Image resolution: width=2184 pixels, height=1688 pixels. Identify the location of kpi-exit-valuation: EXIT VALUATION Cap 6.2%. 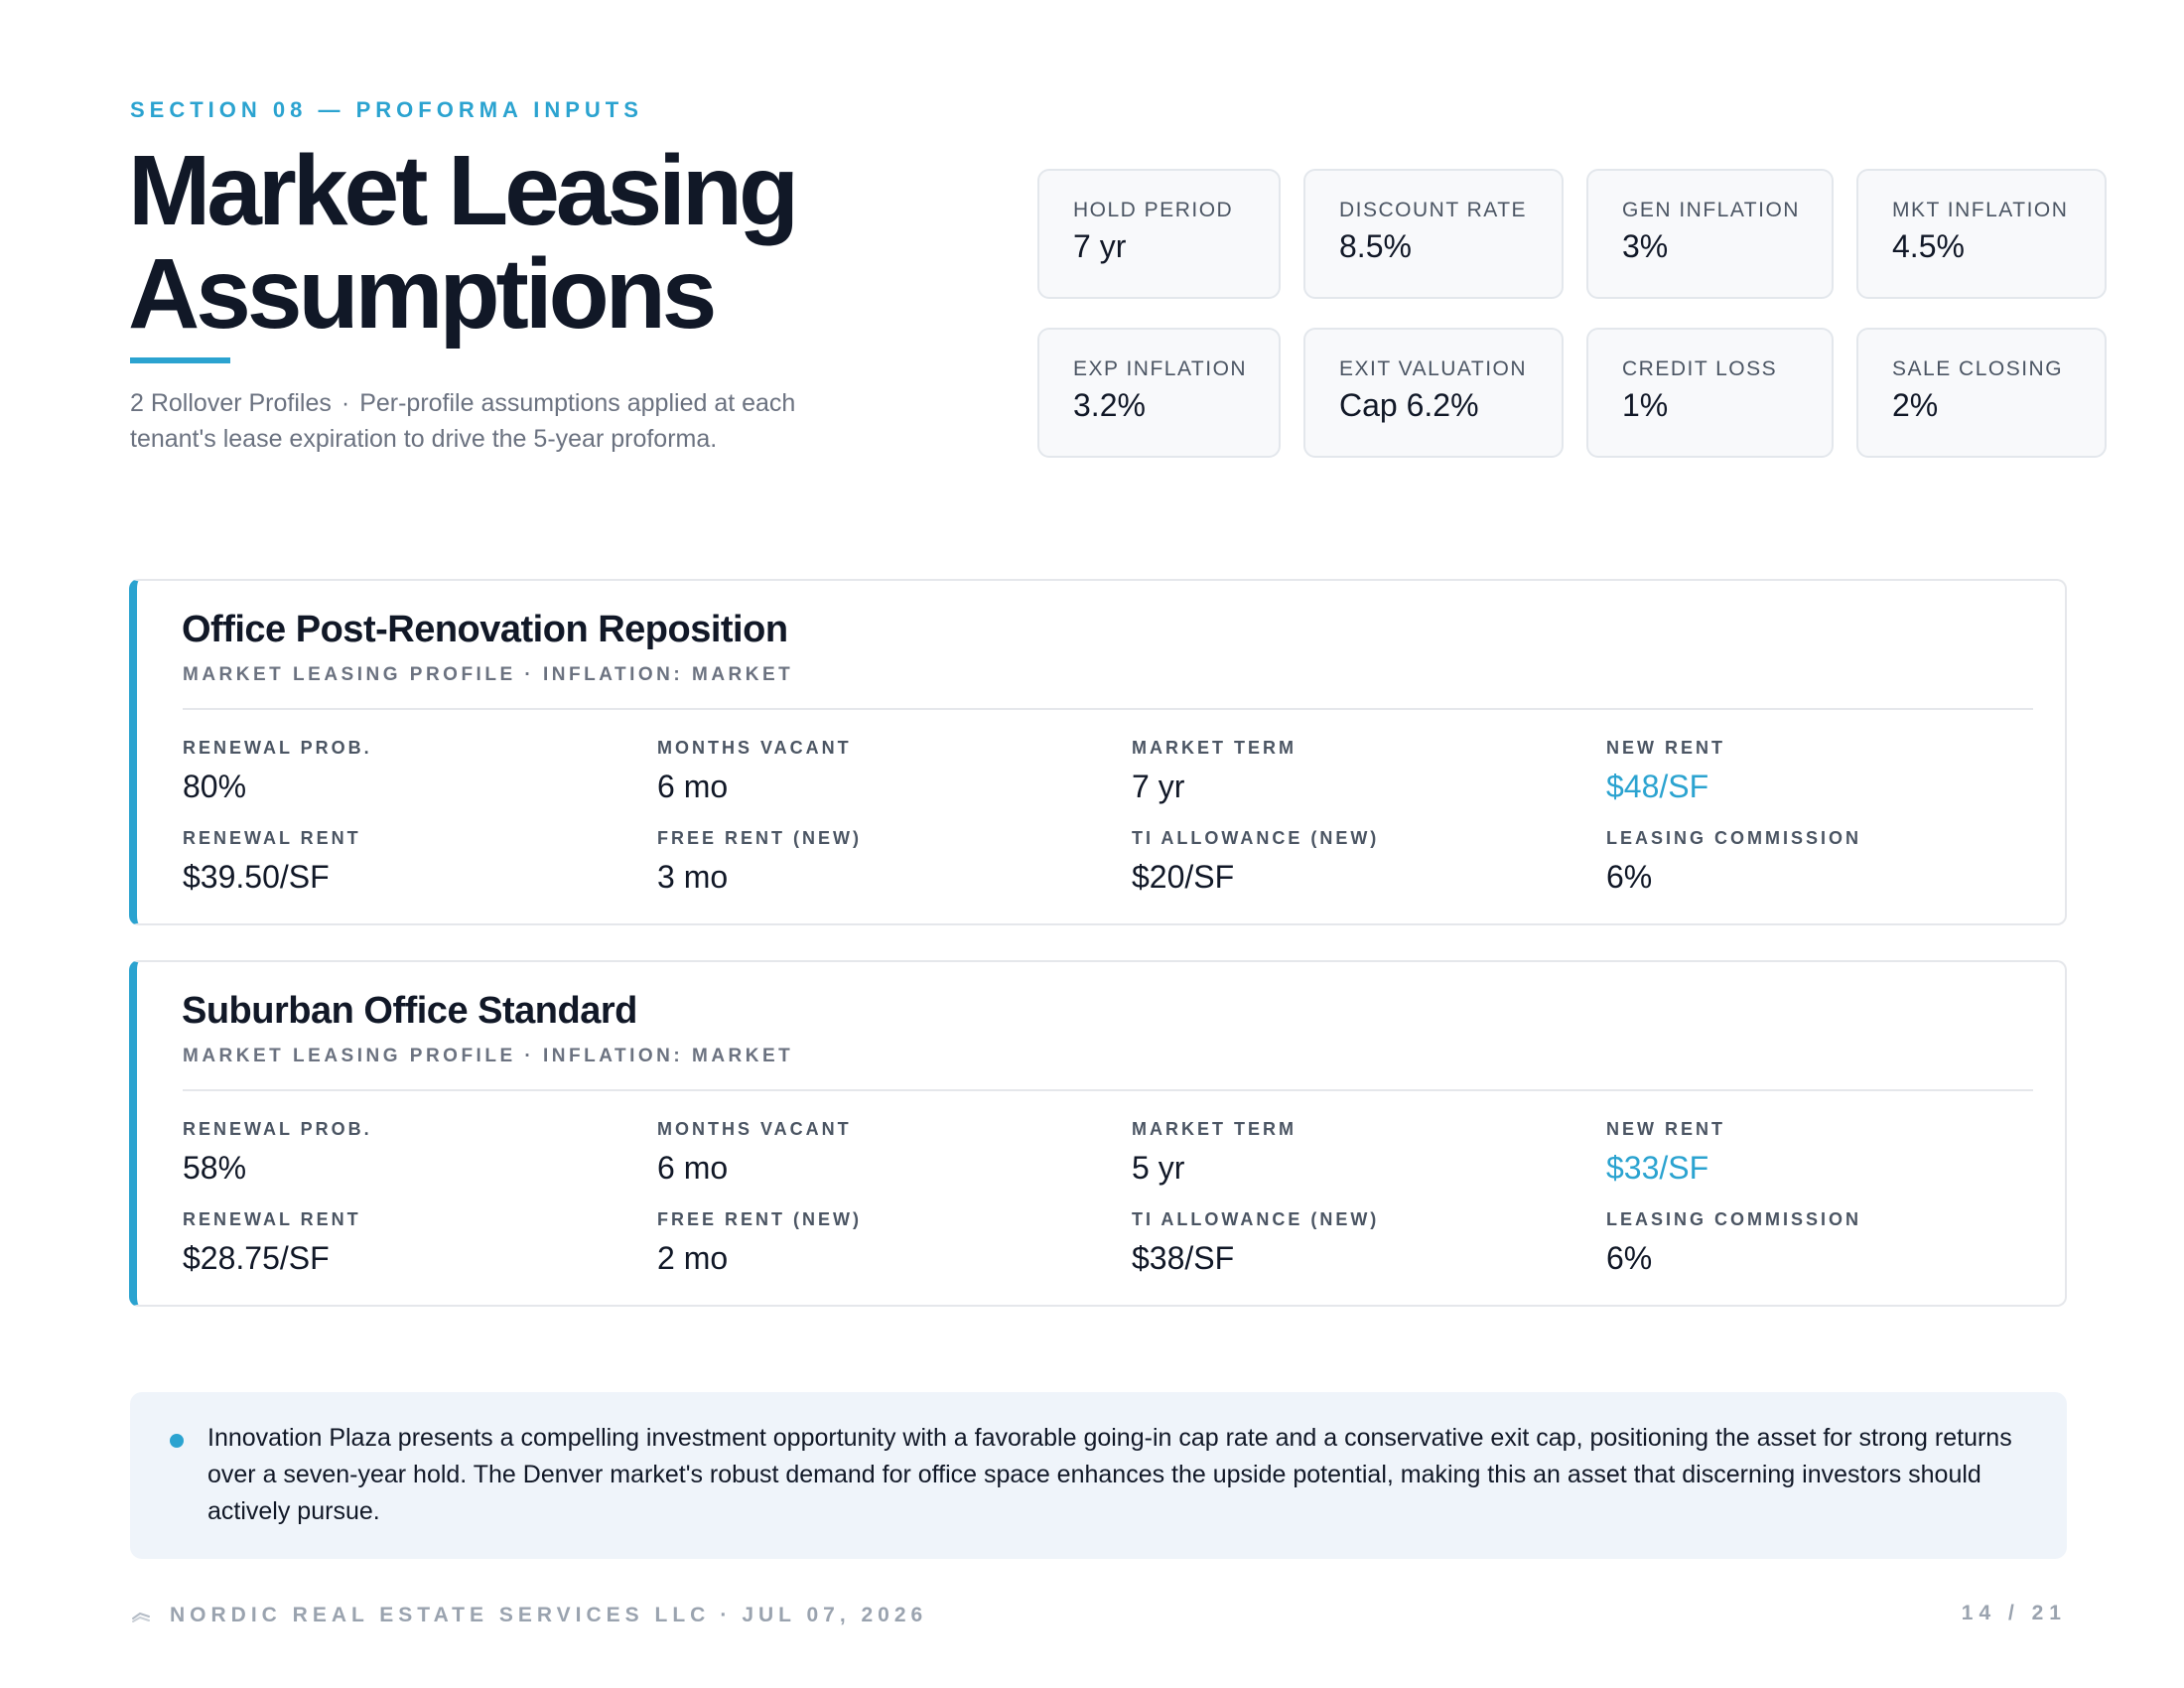
(1433, 393).